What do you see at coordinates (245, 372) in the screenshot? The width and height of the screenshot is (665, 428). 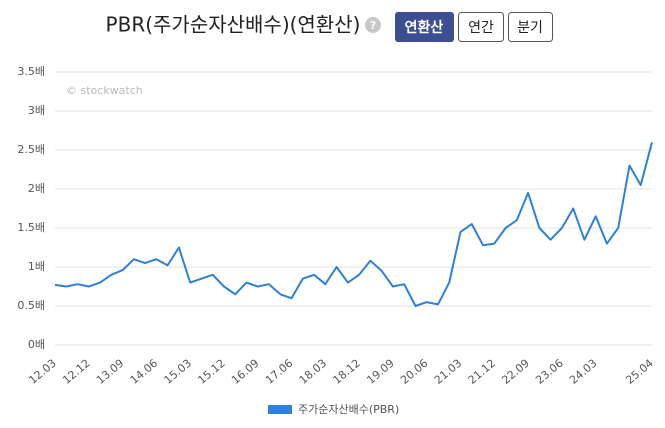 I see `x-tick-label: 16.09` at bounding box center [245, 372].